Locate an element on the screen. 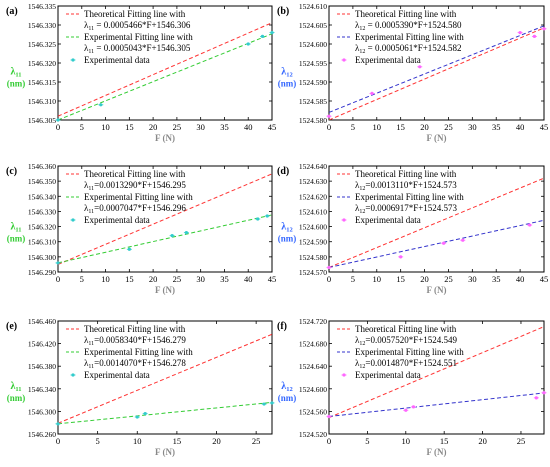  y-tick-label: 1524.680 is located at coordinates (313, 344).